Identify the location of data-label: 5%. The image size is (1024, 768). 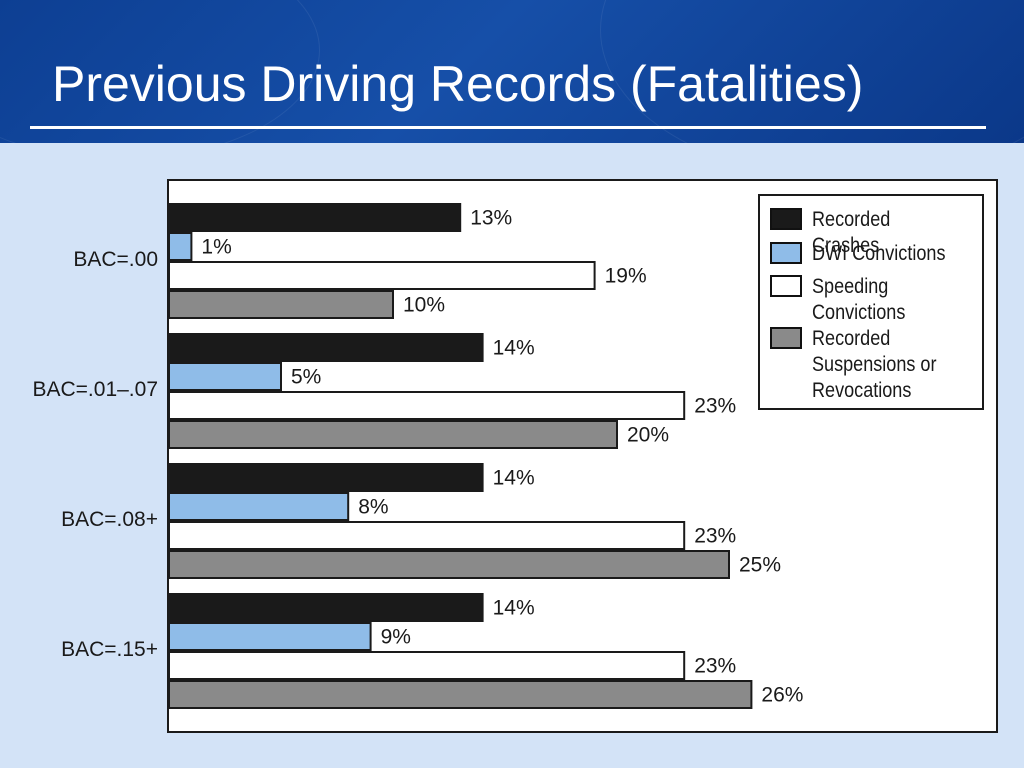
(306, 377).